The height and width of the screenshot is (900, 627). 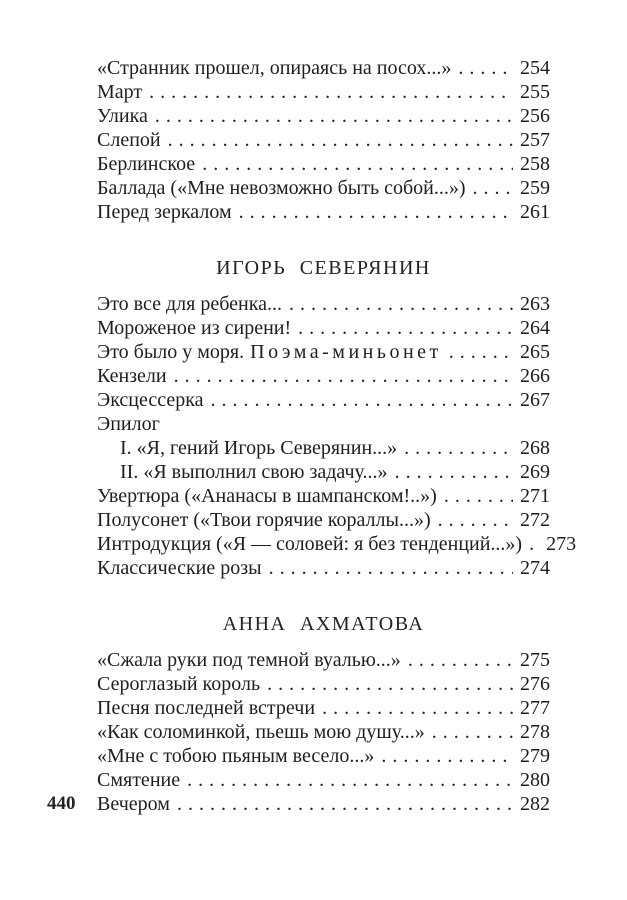 I want to click on toc-entry: Смятение 280, so click(x=323, y=780).